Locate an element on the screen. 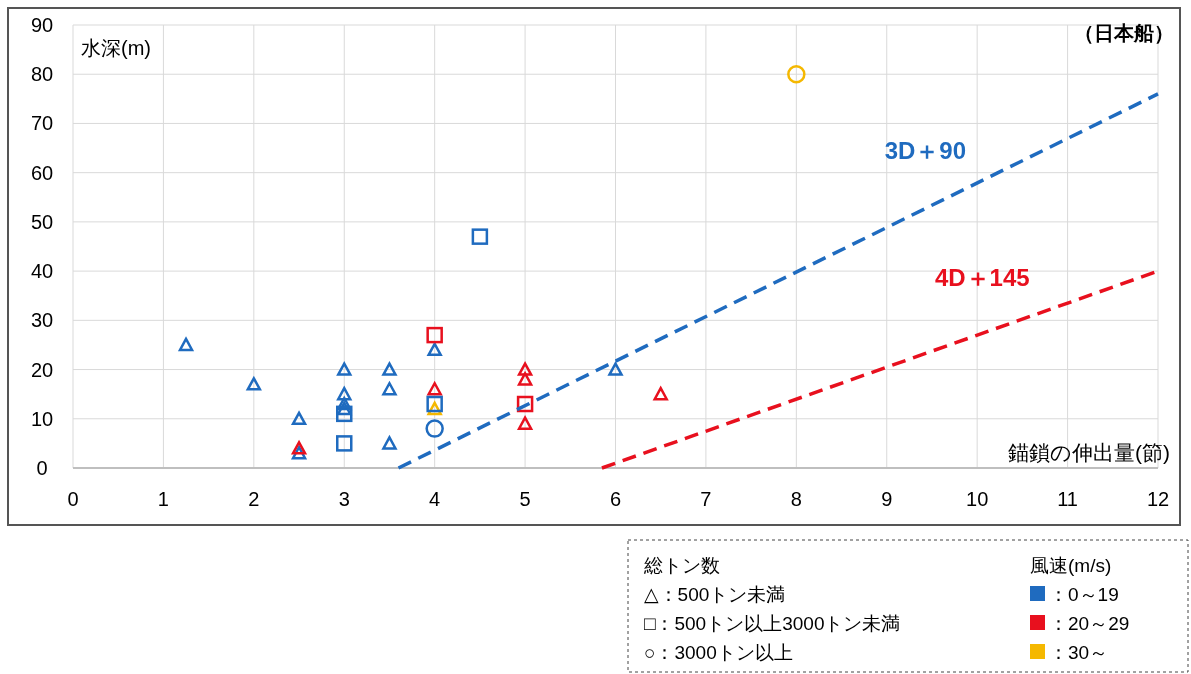 This screenshot has width=1191, height=674. x-axis-title: 錨鎖の伸出量(節) is located at coordinates (1089, 452).